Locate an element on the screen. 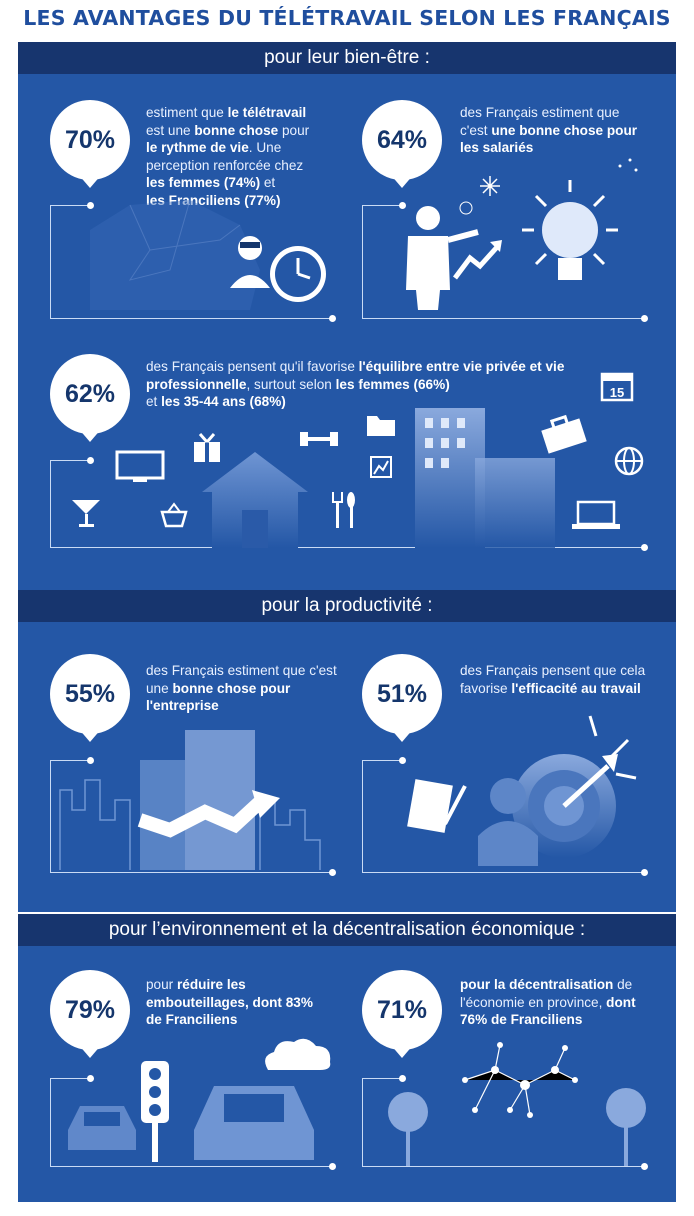  target-icon is located at coordinates (557, 790).